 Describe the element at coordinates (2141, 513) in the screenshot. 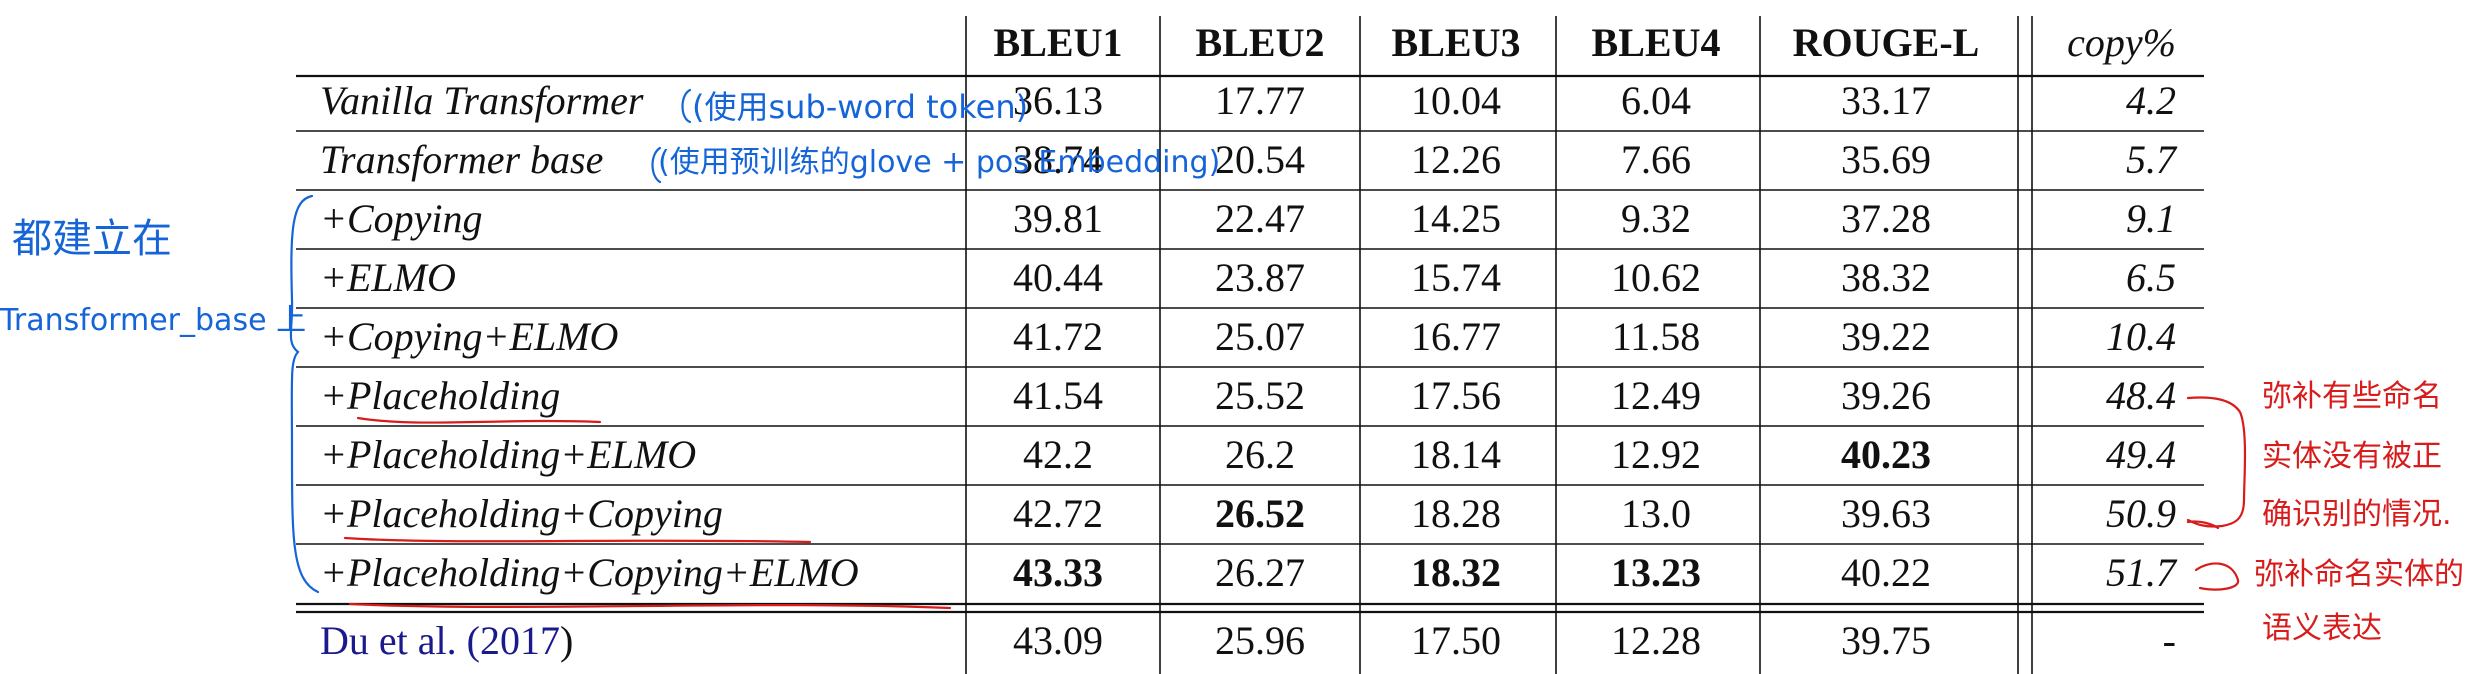

I see `metric-cell-copy-: 50.9` at that location.